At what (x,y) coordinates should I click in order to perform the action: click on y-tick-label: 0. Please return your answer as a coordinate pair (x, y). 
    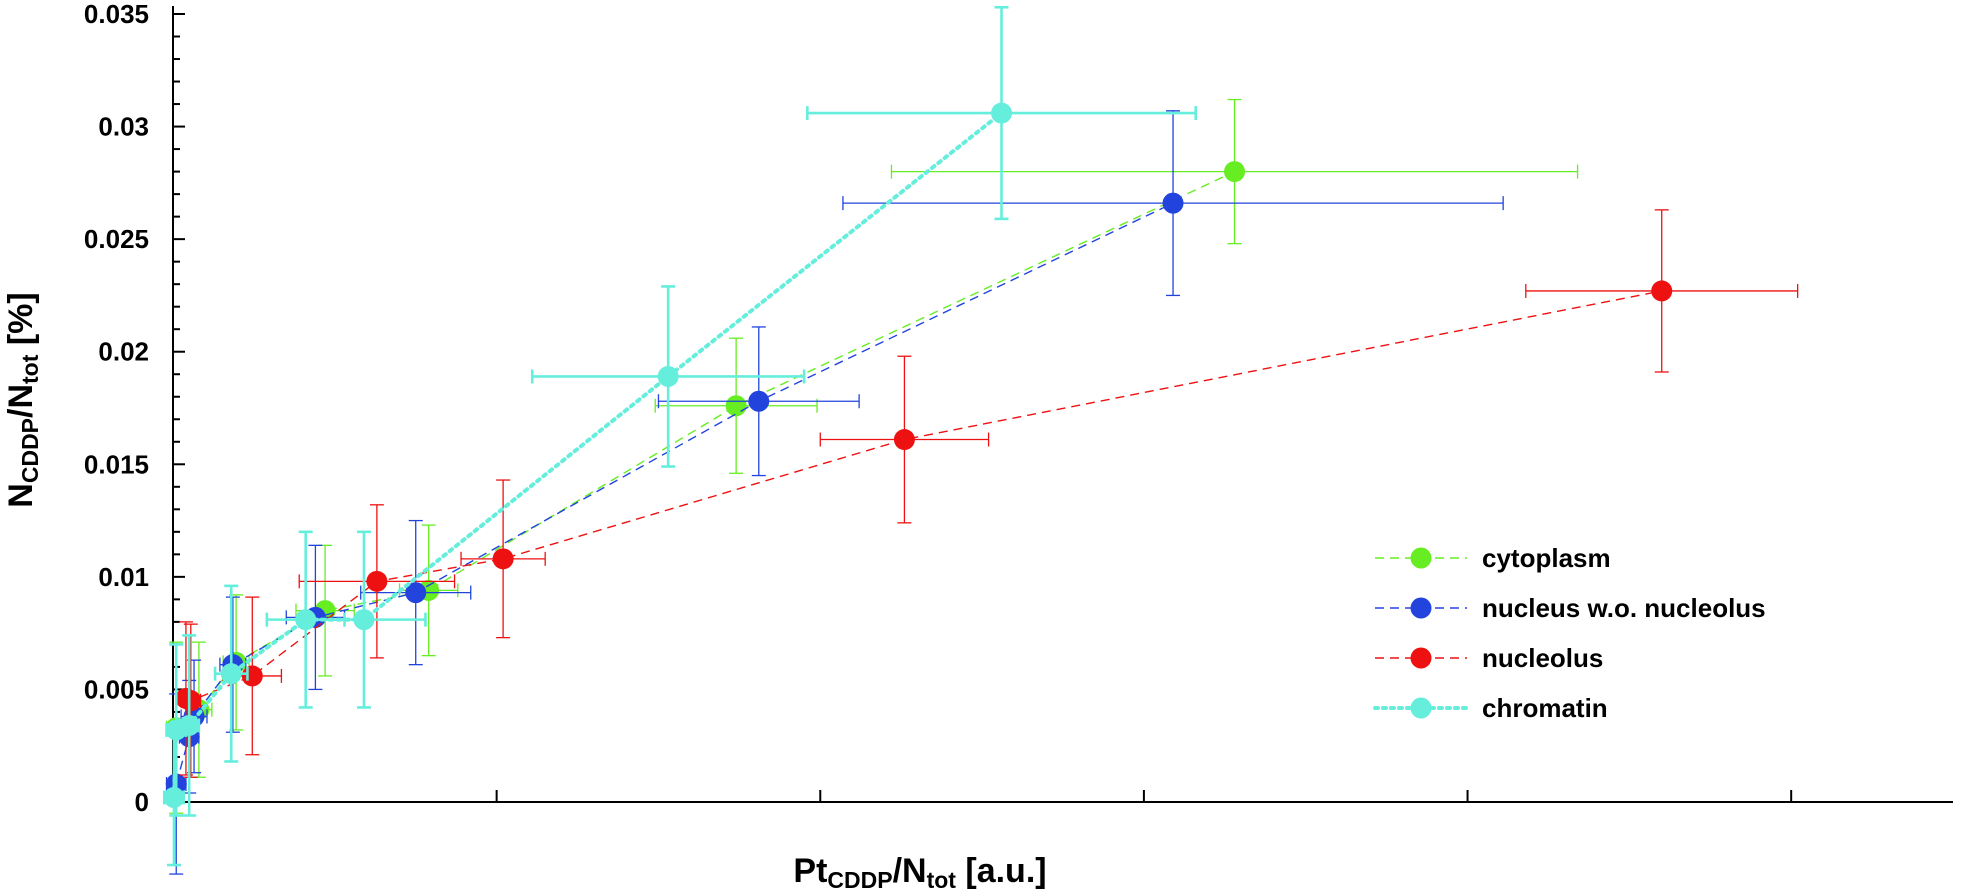
    Looking at the image, I should click on (142, 802).